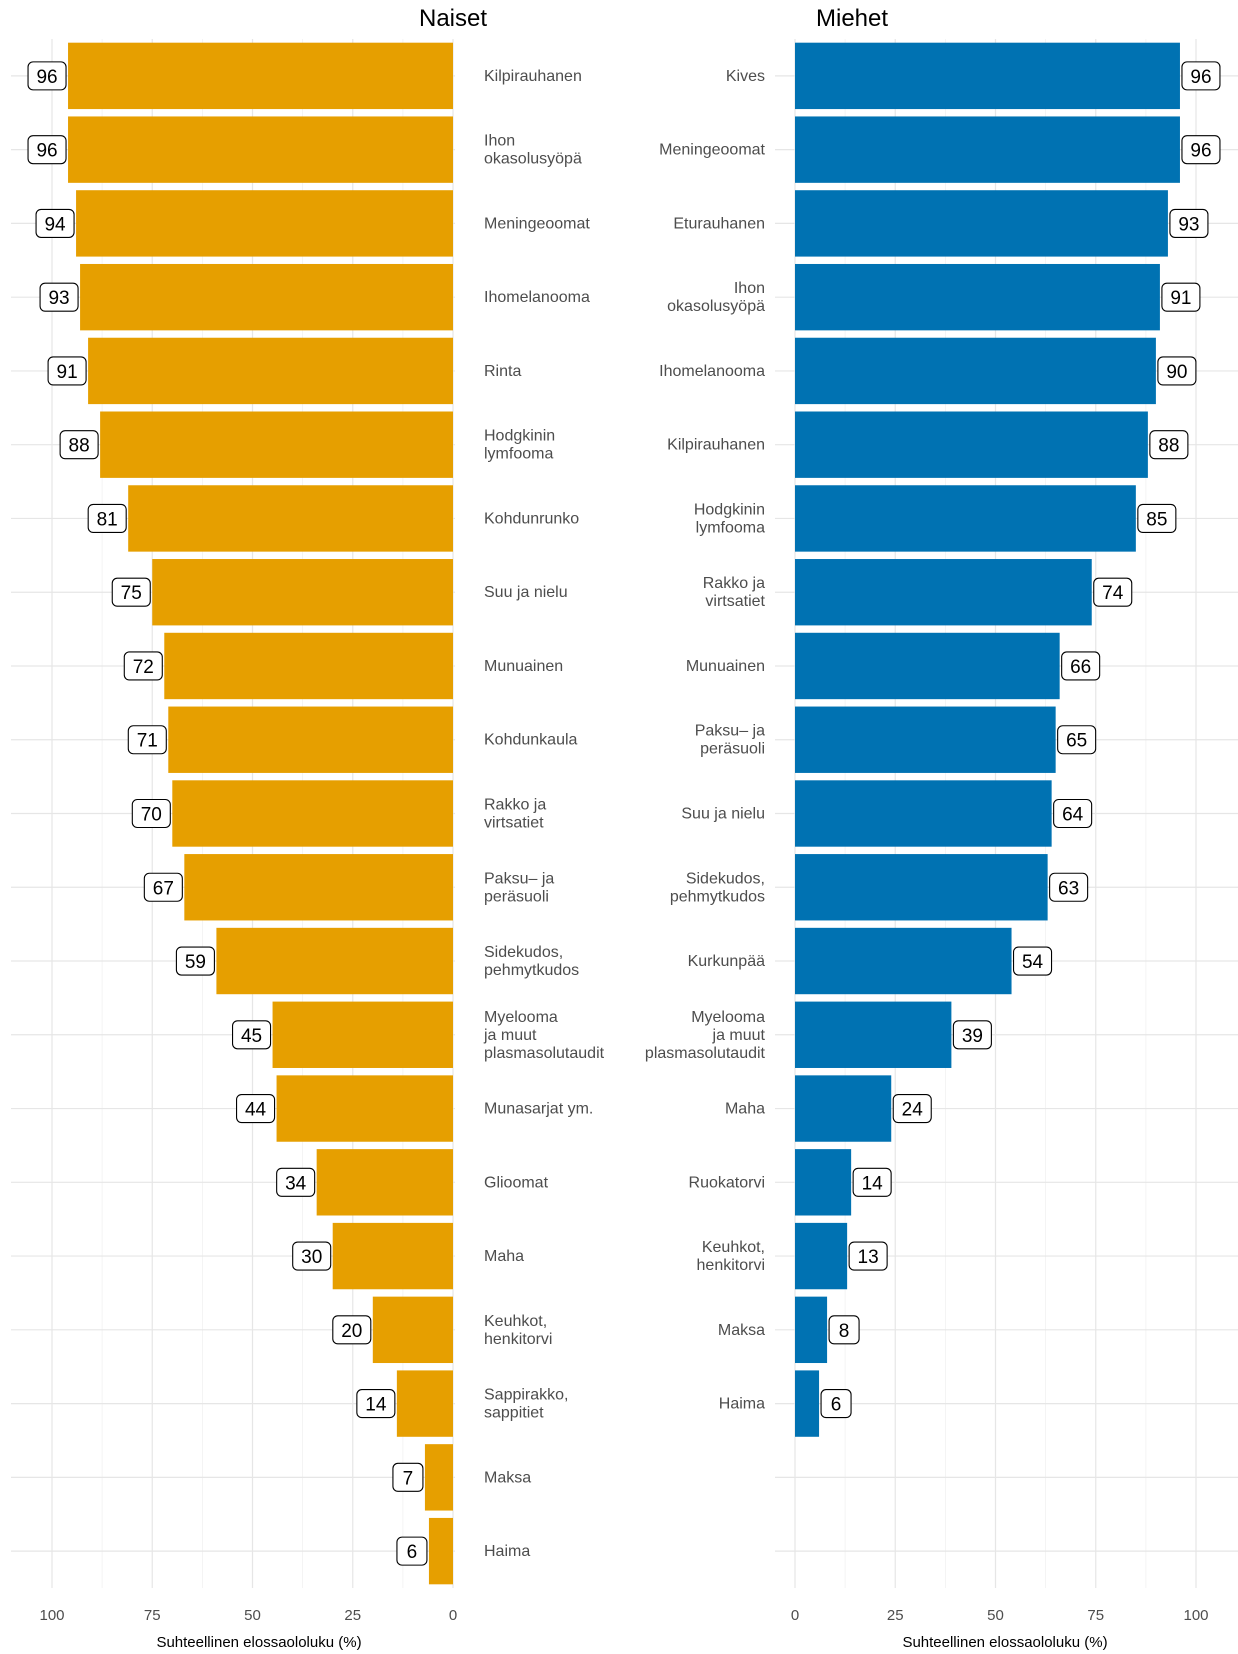 This screenshot has width=1238, height=1654. I want to click on data-label-value: 91, so click(67, 372).